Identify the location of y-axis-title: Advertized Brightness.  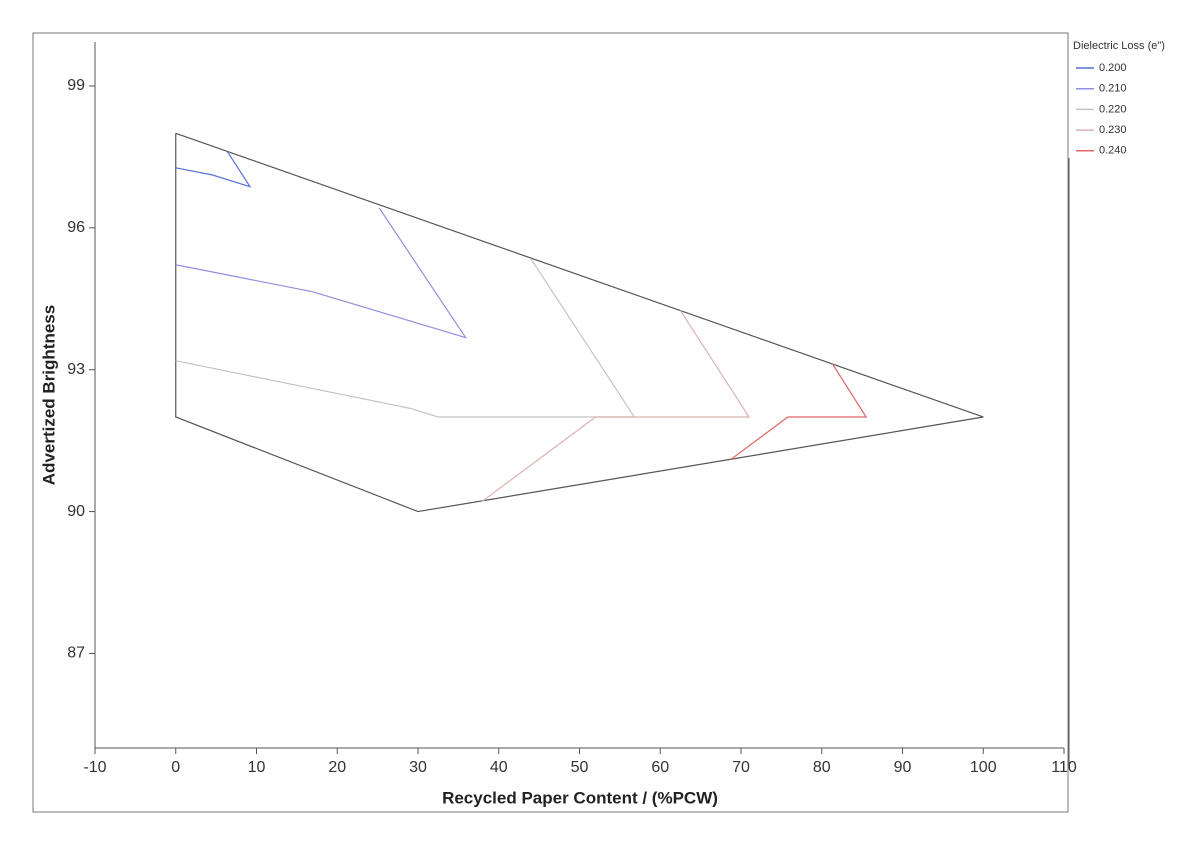
(48, 395).